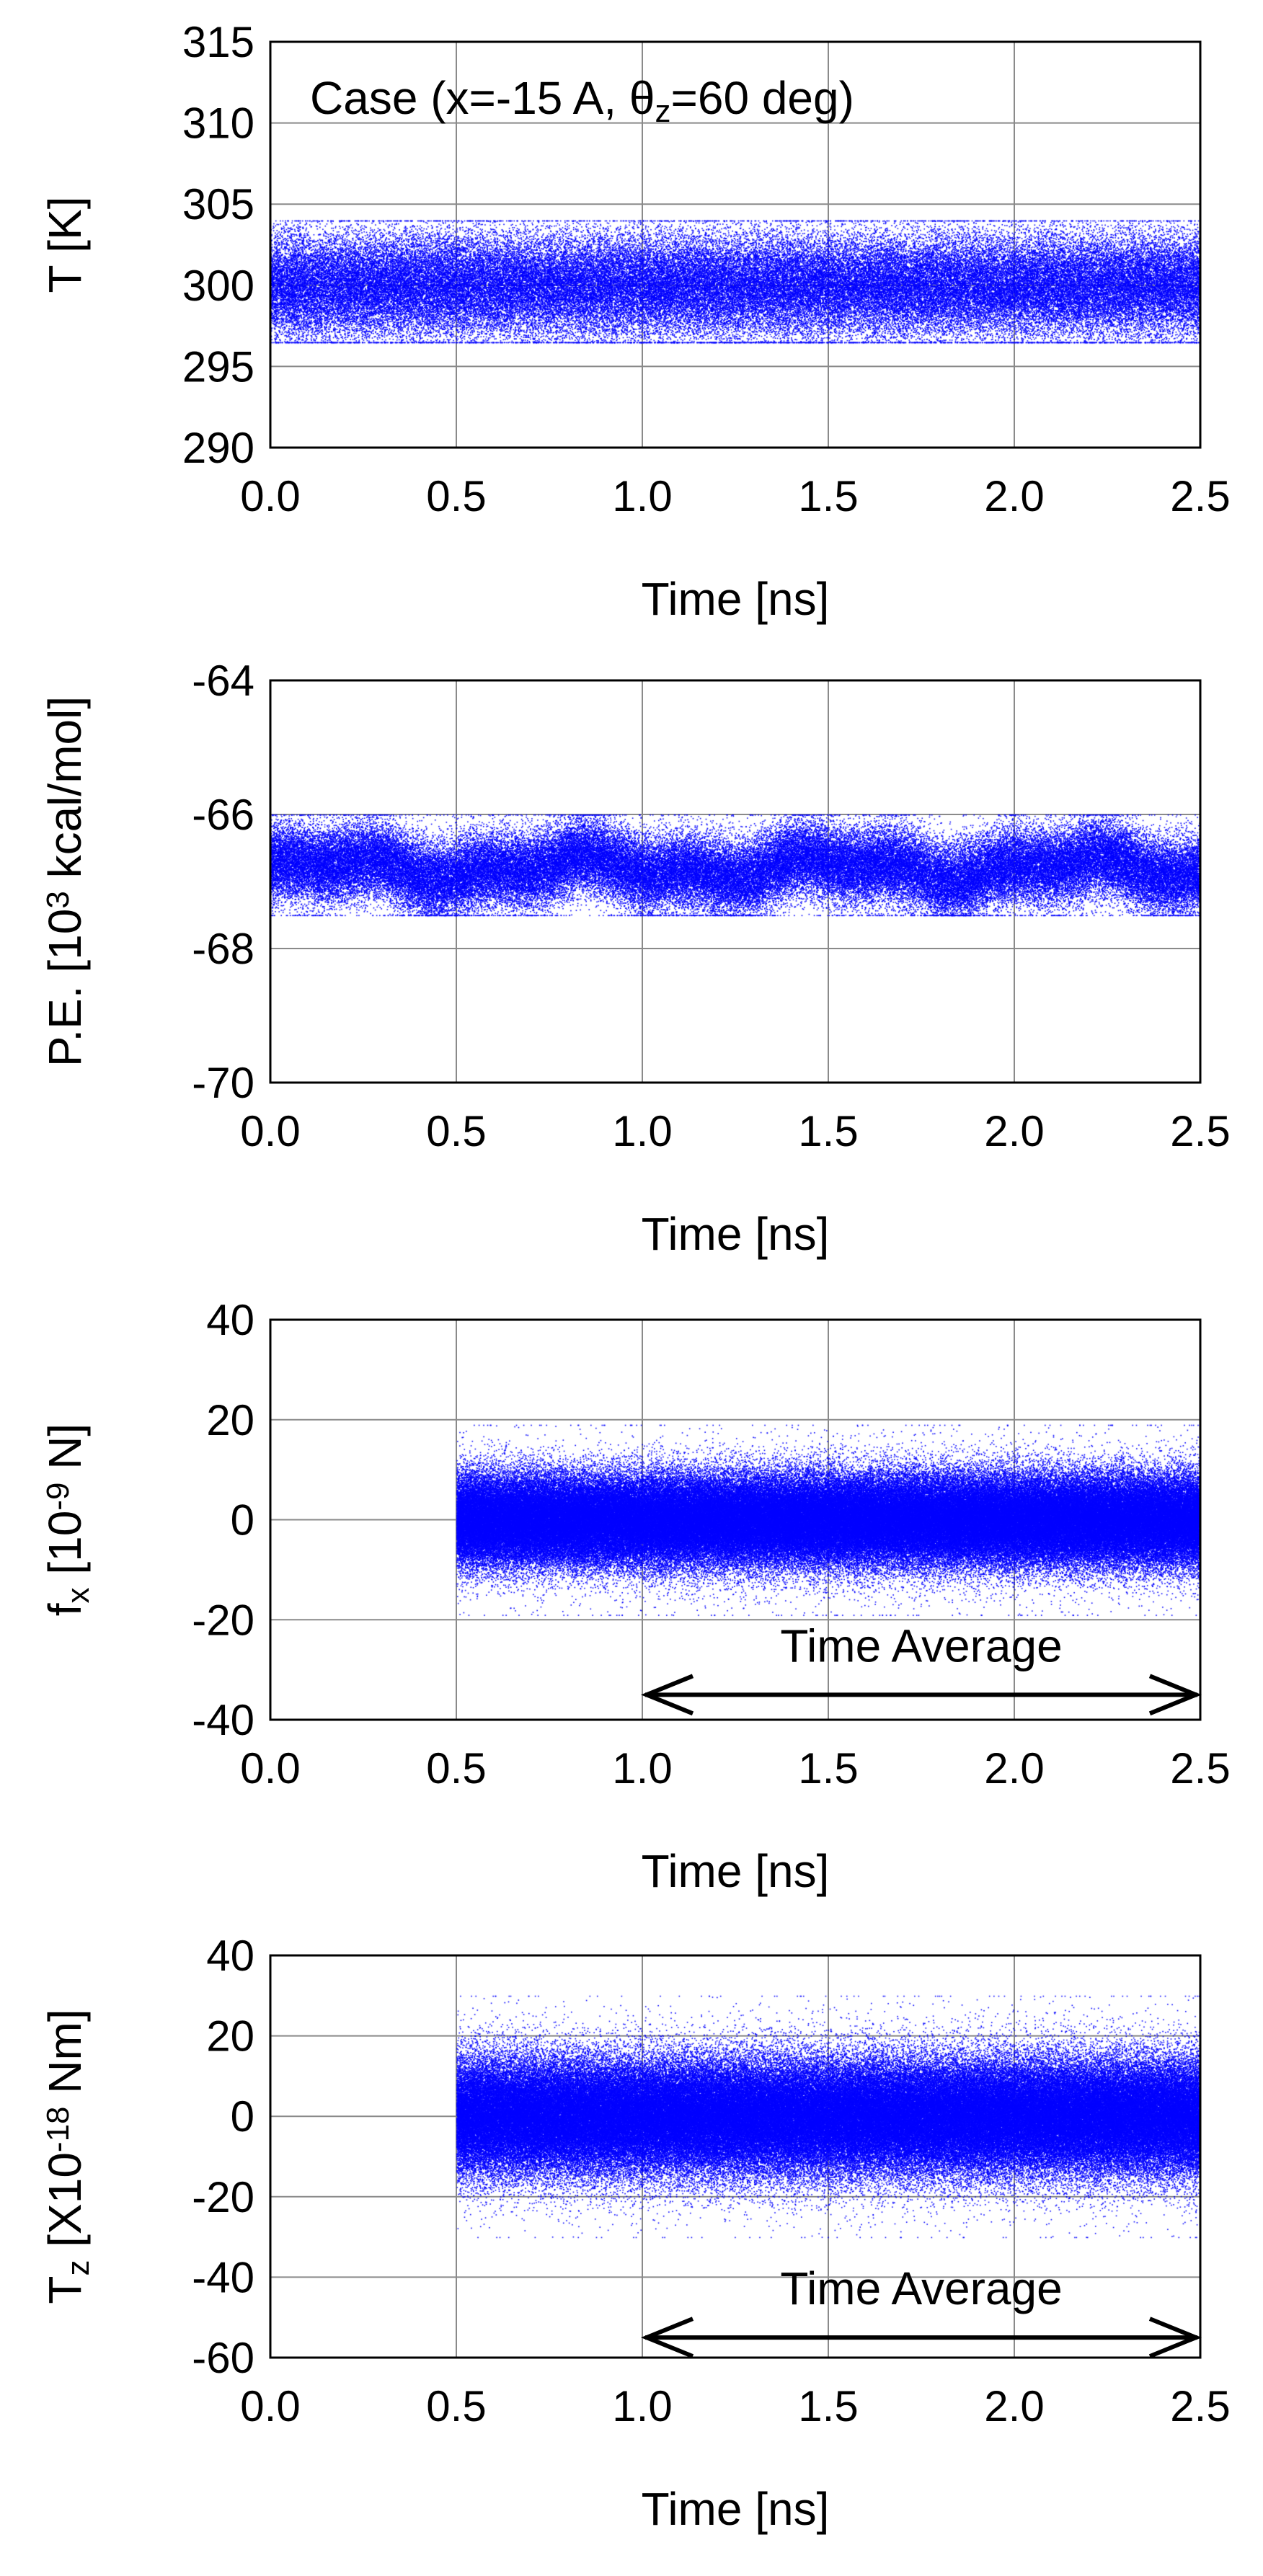 The height and width of the screenshot is (2576, 1263). I want to click on chart-title: Case (x=-15 A, θz=60 deg), so click(582, 101).